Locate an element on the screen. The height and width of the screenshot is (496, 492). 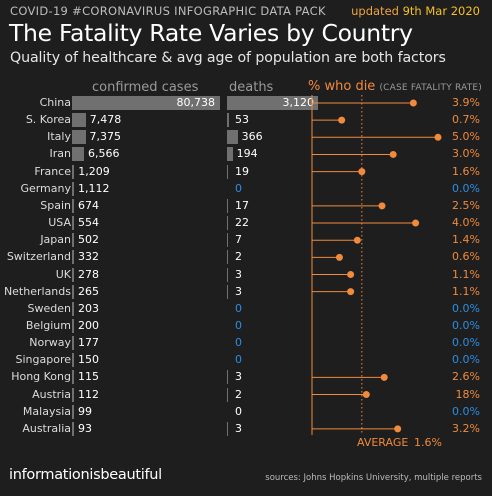
cases-value: 554 is located at coordinates (88, 223).